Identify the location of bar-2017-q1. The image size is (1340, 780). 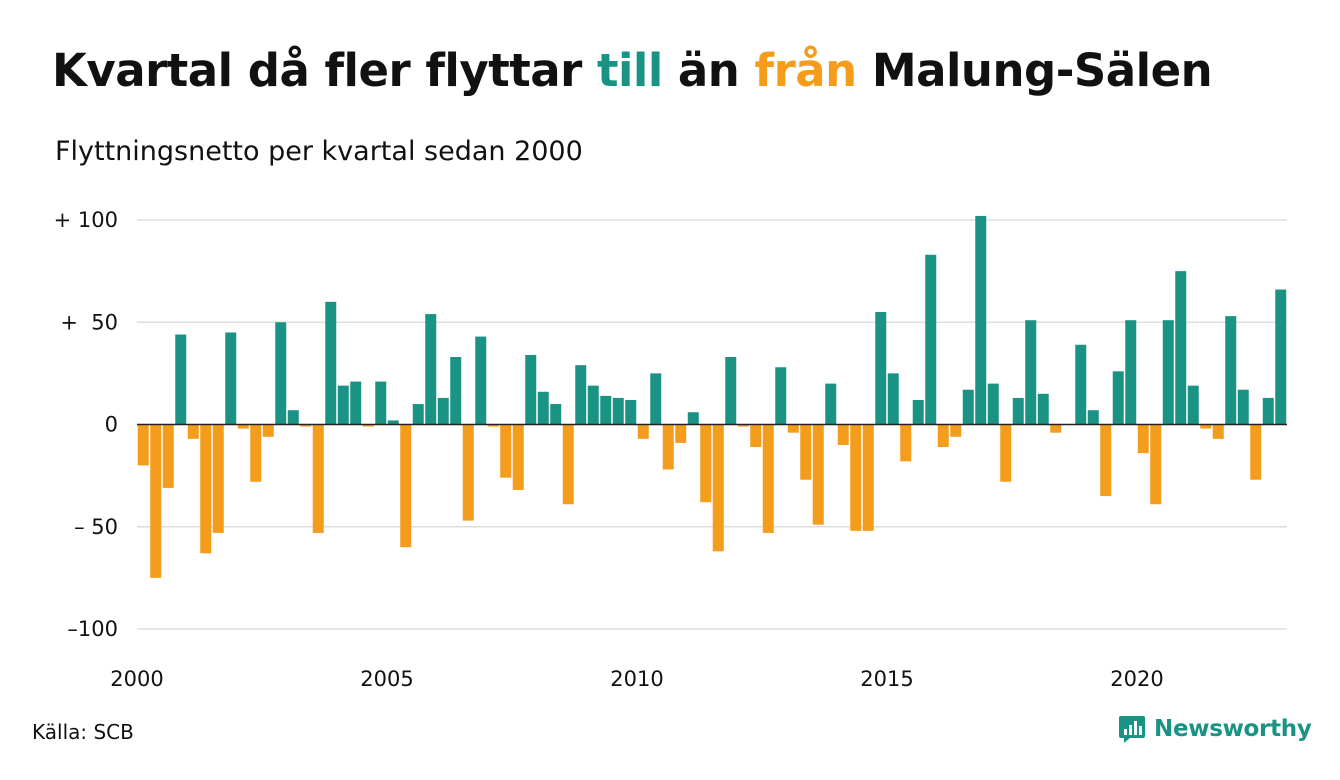
(993, 404).